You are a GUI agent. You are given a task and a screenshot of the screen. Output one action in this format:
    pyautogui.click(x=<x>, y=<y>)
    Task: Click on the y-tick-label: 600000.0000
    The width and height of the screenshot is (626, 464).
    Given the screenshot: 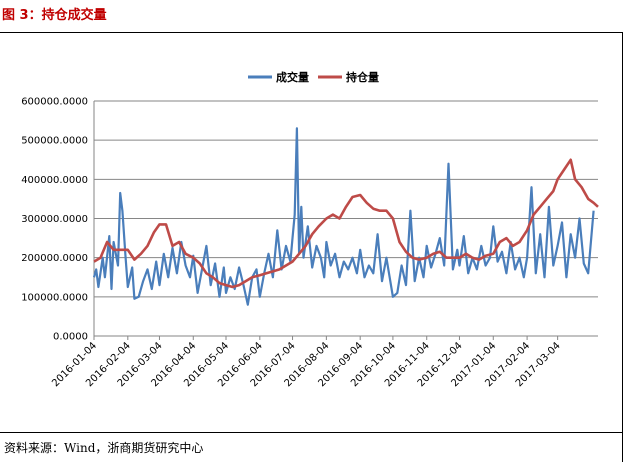 What is the action you would take?
    pyautogui.click(x=54, y=102)
    